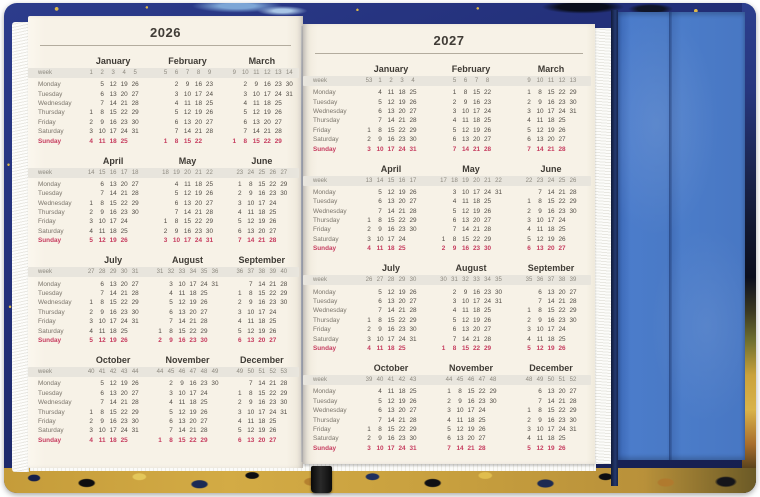  What do you see at coordinates (465, 320) in the screenshot?
I see `day-cell: 12` at bounding box center [465, 320].